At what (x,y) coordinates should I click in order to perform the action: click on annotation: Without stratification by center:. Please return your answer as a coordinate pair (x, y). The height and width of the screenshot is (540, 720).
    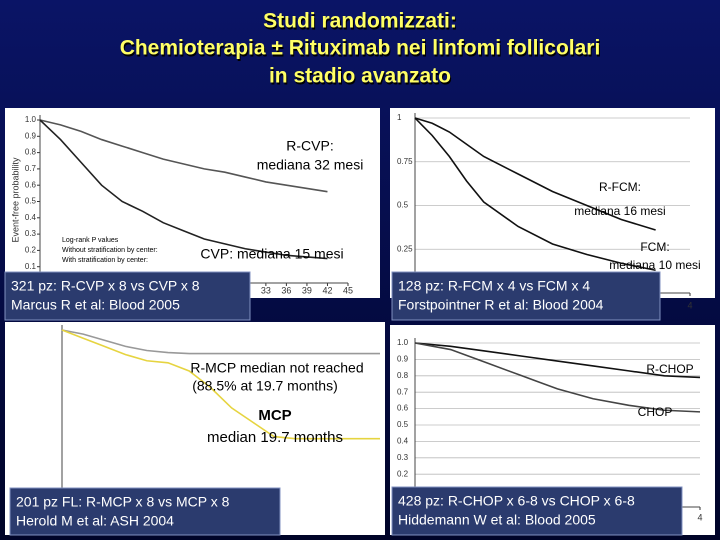
    Looking at the image, I should click on (110, 250).